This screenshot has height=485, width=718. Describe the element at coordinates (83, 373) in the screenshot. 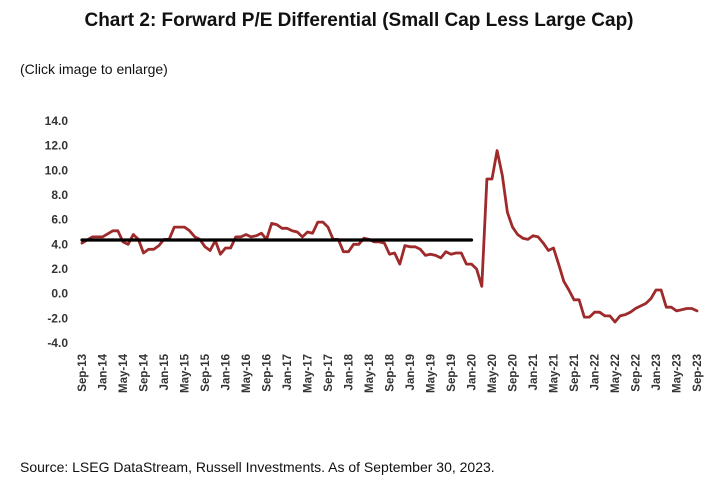

I see `x-tick-label: Sep-13` at that location.